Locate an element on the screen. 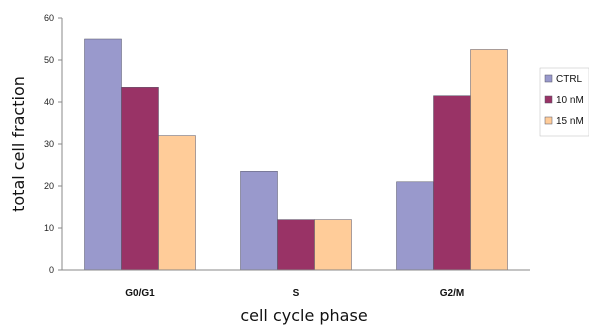 This screenshot has width=589, height=327. legend: CTRL 10 nM 15 nM is located at coordinates (564, 102).